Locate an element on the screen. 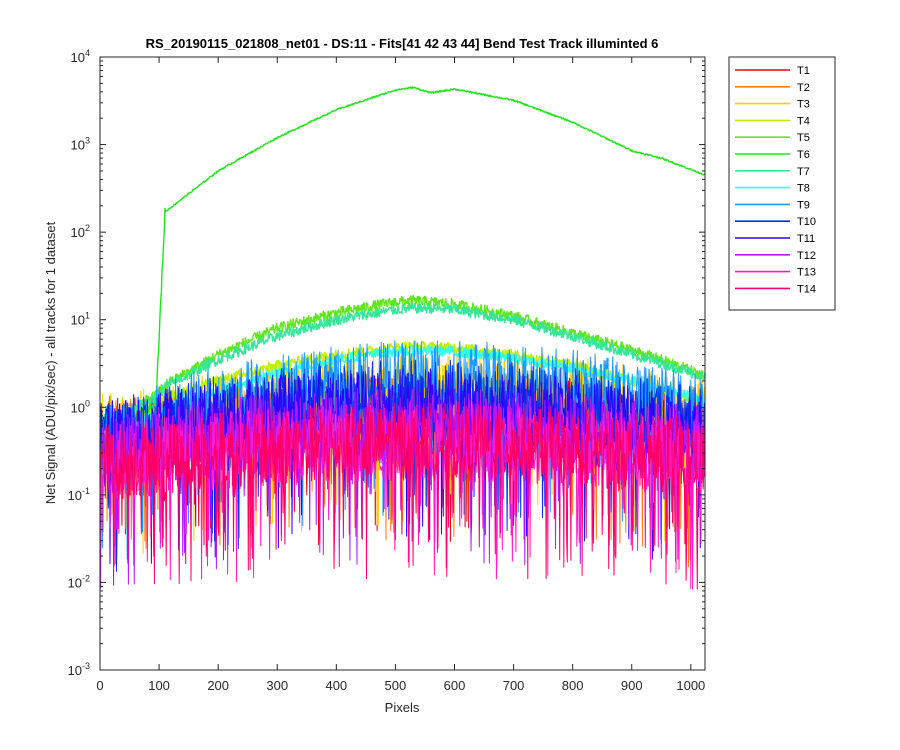 The image size is (900, 750). x-tick-label: 600 is located at coordinates (455, 685).